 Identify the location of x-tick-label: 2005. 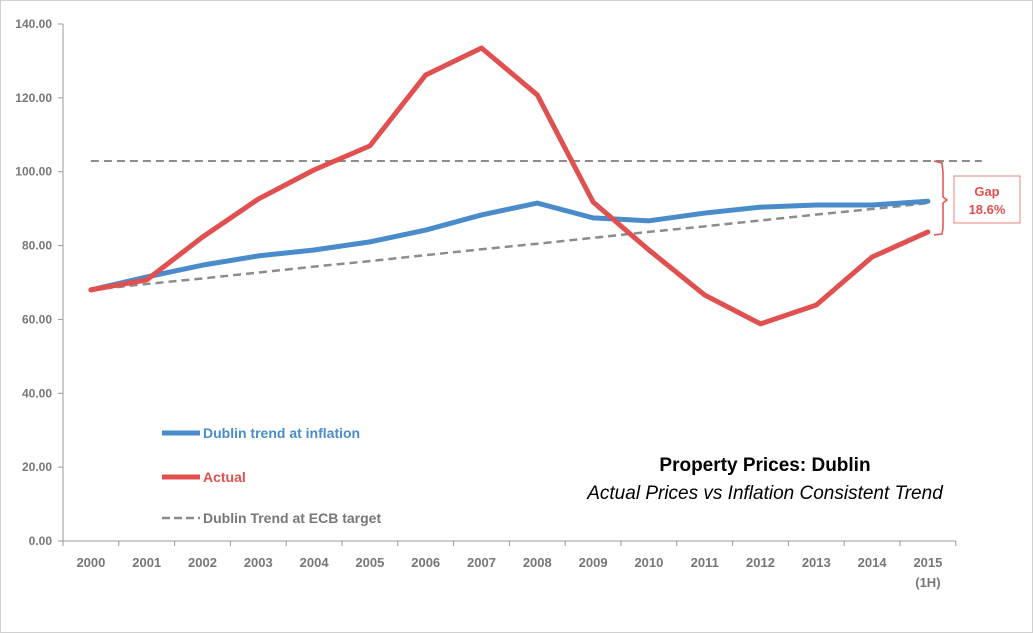
(369, 562).